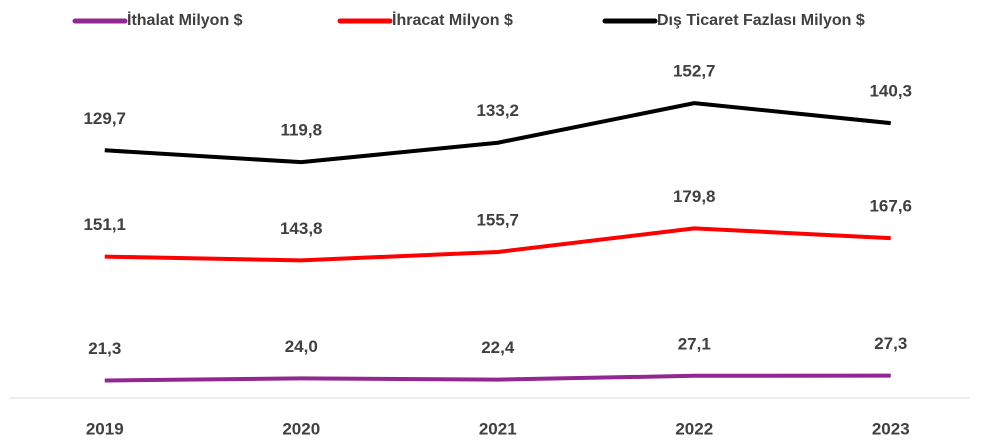 The height and width of the screenshot is (441, 981). Describe the element at coordinates (301, 130) in the screenshot. I see `data-label: 119,8` at that location.